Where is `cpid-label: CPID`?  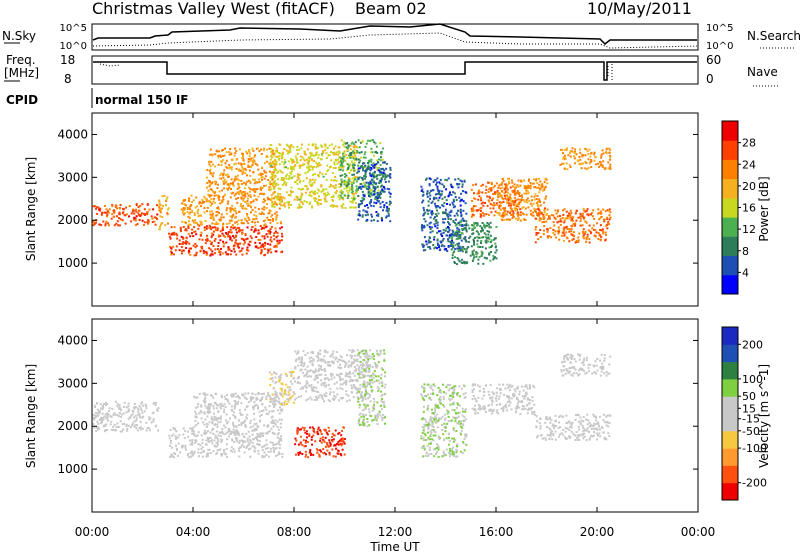
cpid-label: CPID is located at coordinates (22, 100).